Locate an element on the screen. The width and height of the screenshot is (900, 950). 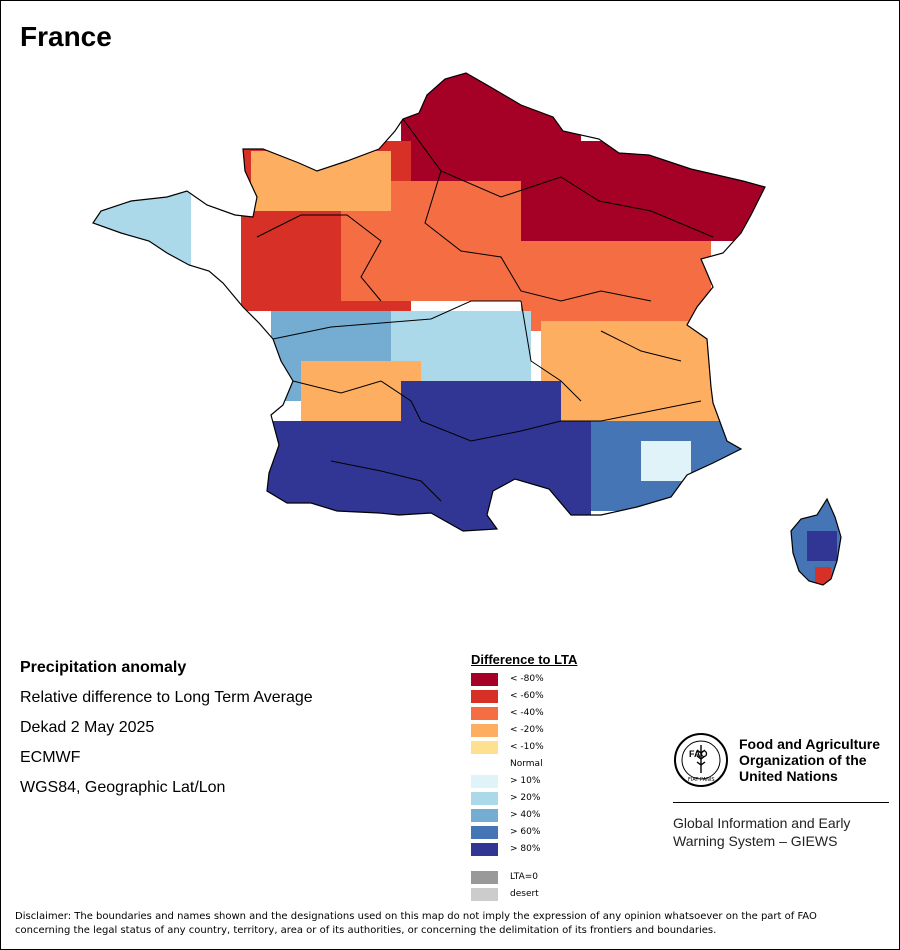
fao-name-line-2: Organization of the is located at coordinates (803, 760).